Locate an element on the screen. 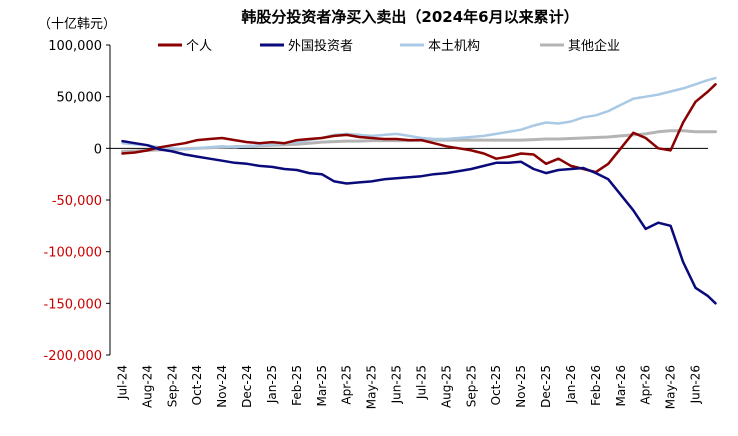 The image size is (738, 436). x-tick-label: Feb-25 is located at coordinates (297, 385).